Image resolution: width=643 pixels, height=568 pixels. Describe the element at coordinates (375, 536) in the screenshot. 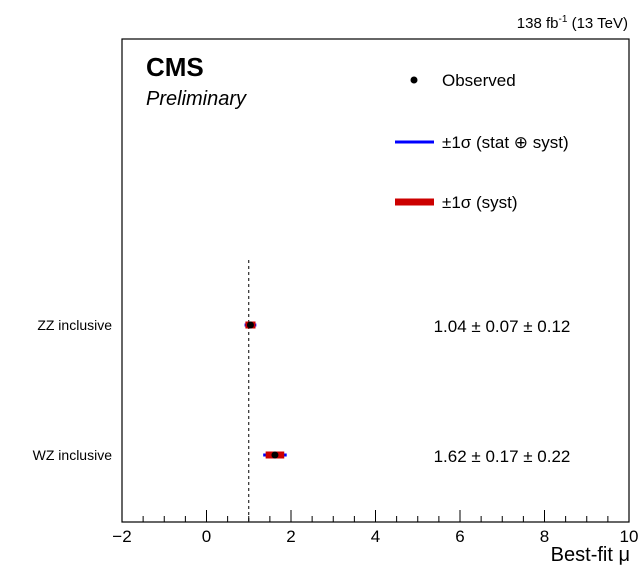

I see `x-tick-label: 4` at that location.